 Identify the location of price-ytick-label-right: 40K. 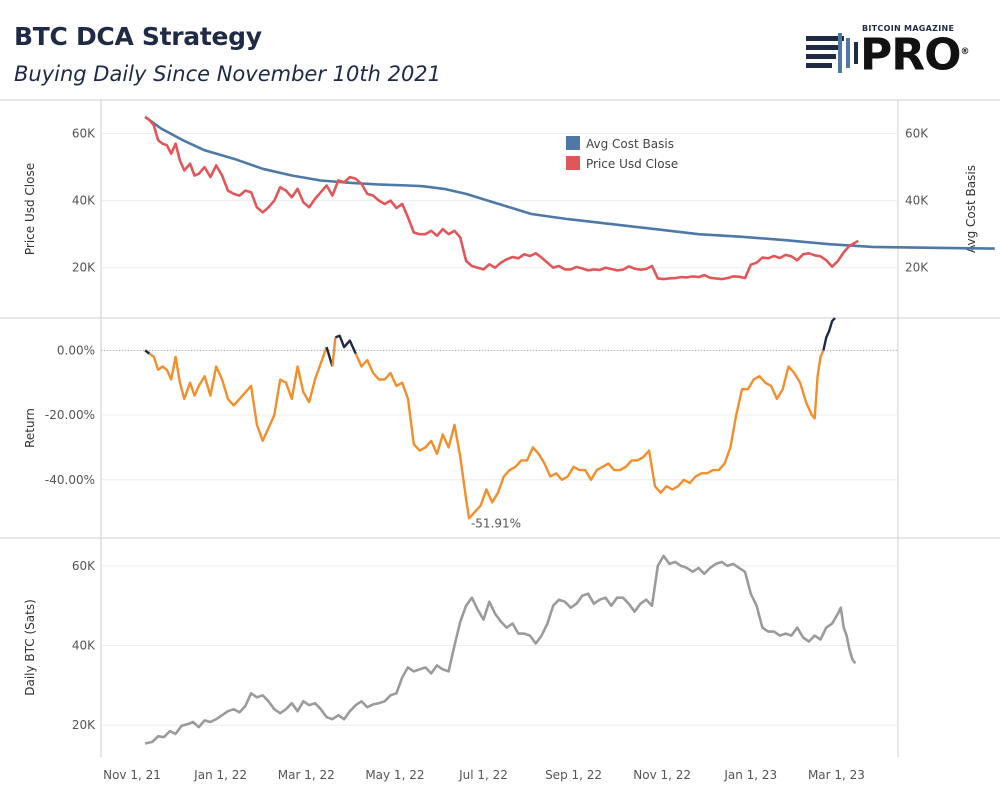
(917, 201).